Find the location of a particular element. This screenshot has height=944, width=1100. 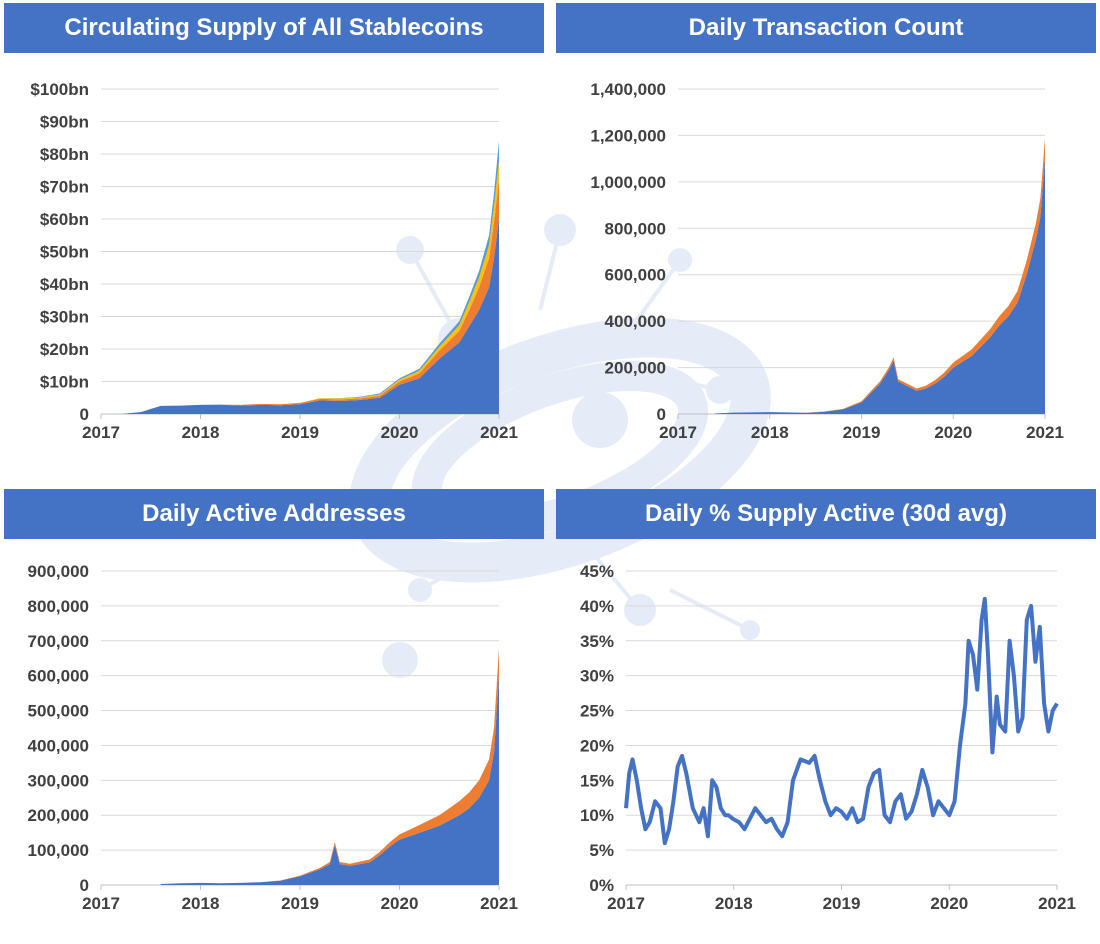

y-tick-label: 0% is located at coordinates (601, 885).